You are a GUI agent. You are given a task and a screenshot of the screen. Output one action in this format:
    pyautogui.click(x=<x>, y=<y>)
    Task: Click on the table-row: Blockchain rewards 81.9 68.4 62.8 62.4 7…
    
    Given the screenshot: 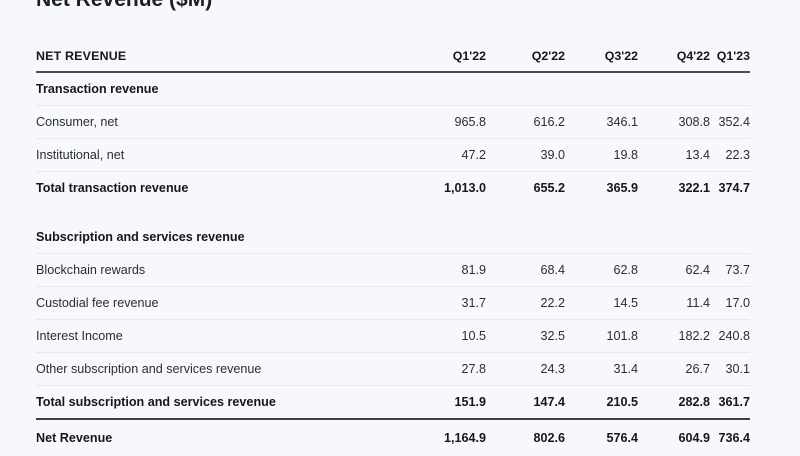 What is the action you would take?
    pyautogui.click(x=393, y=270)
    